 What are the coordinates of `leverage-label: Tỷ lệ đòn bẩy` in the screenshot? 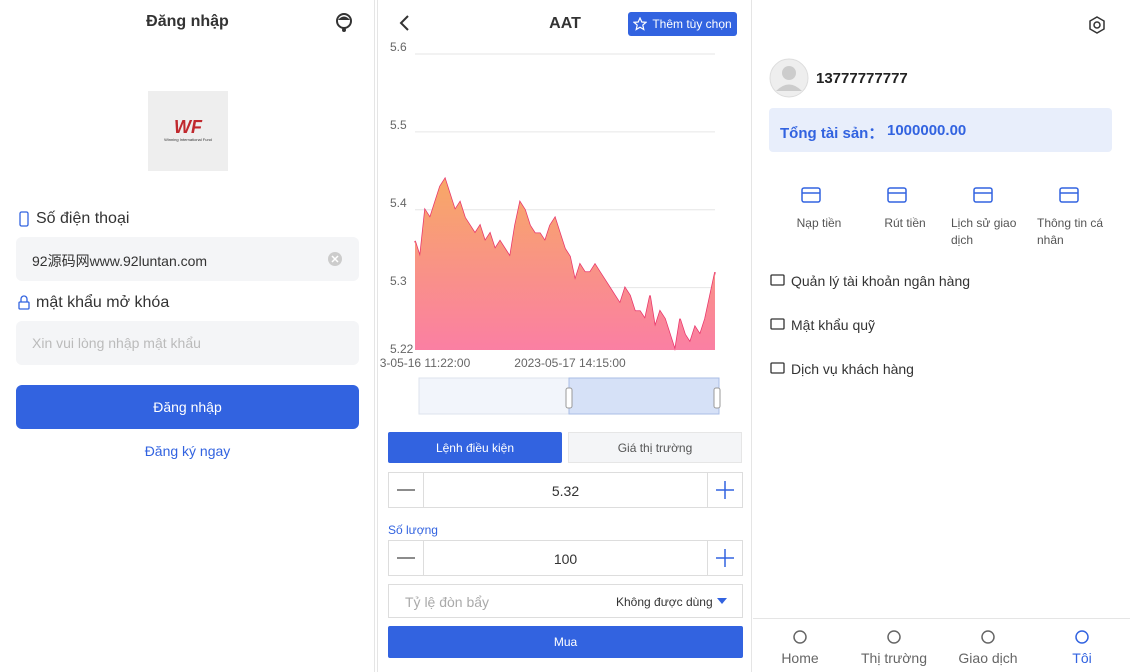 It's located at (447, 602).